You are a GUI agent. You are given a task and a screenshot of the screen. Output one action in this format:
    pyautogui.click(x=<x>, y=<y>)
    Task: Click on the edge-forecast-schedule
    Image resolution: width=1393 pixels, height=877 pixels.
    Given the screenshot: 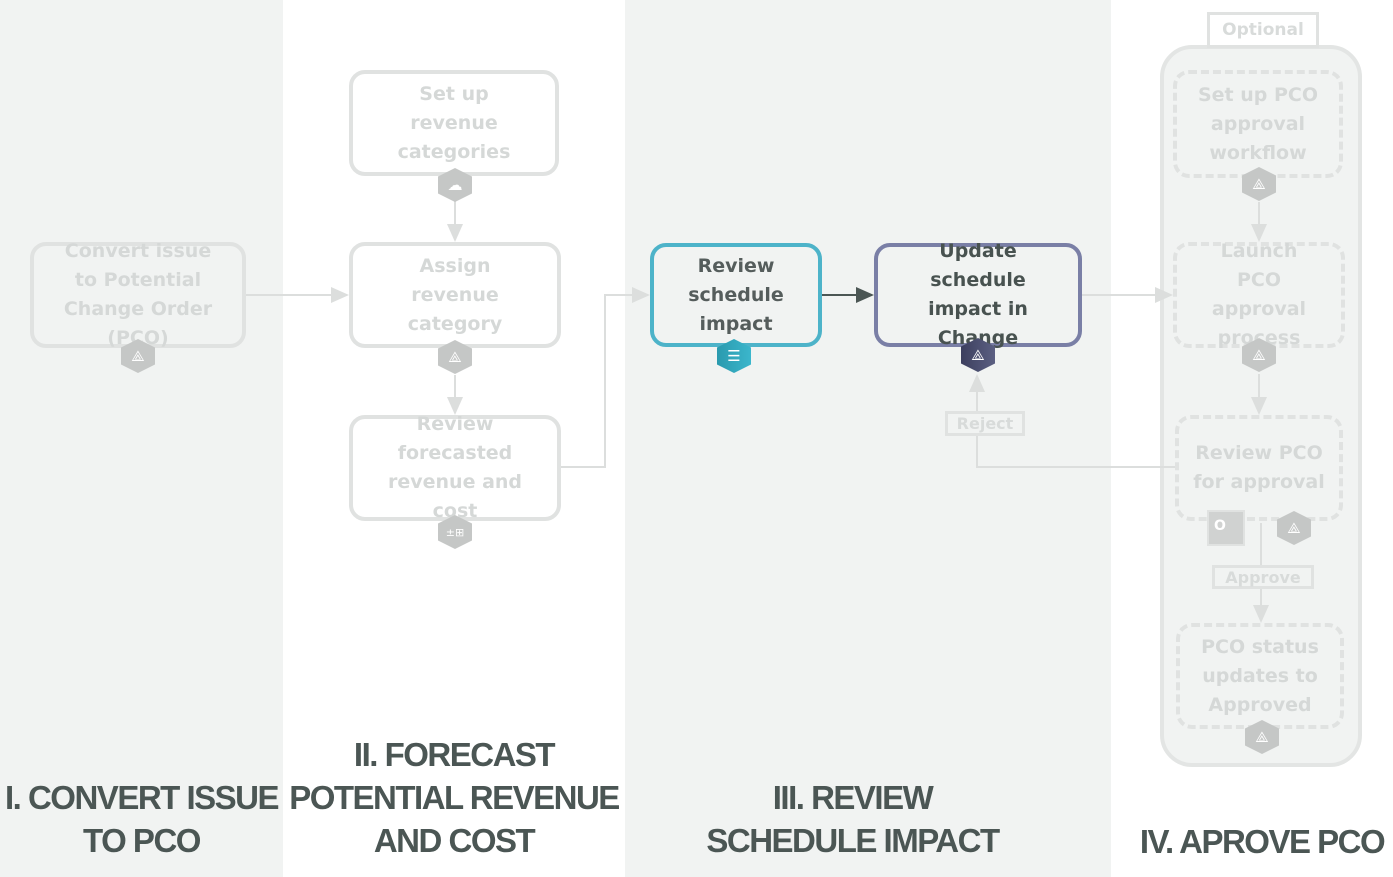 What is the action you would take?
    pyautogui.click(x=605, y=377)
    